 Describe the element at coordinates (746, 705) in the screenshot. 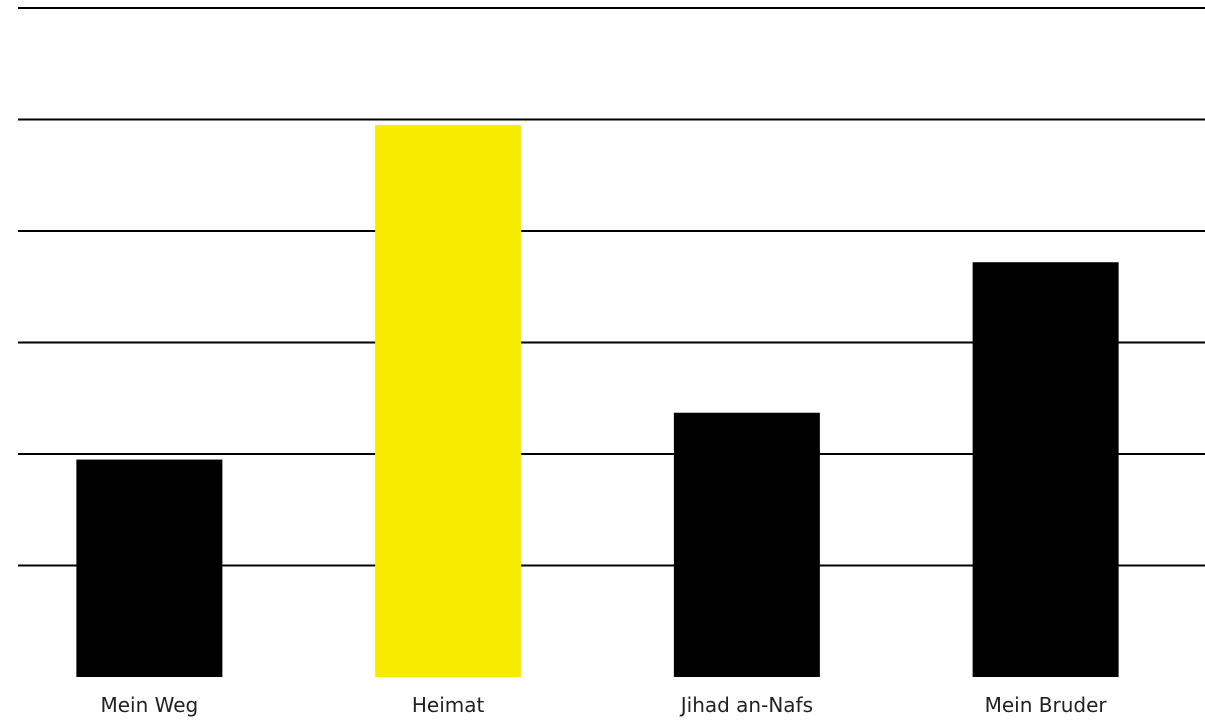

I see `x-tick-label: Jihad an-Nafs` at that location.